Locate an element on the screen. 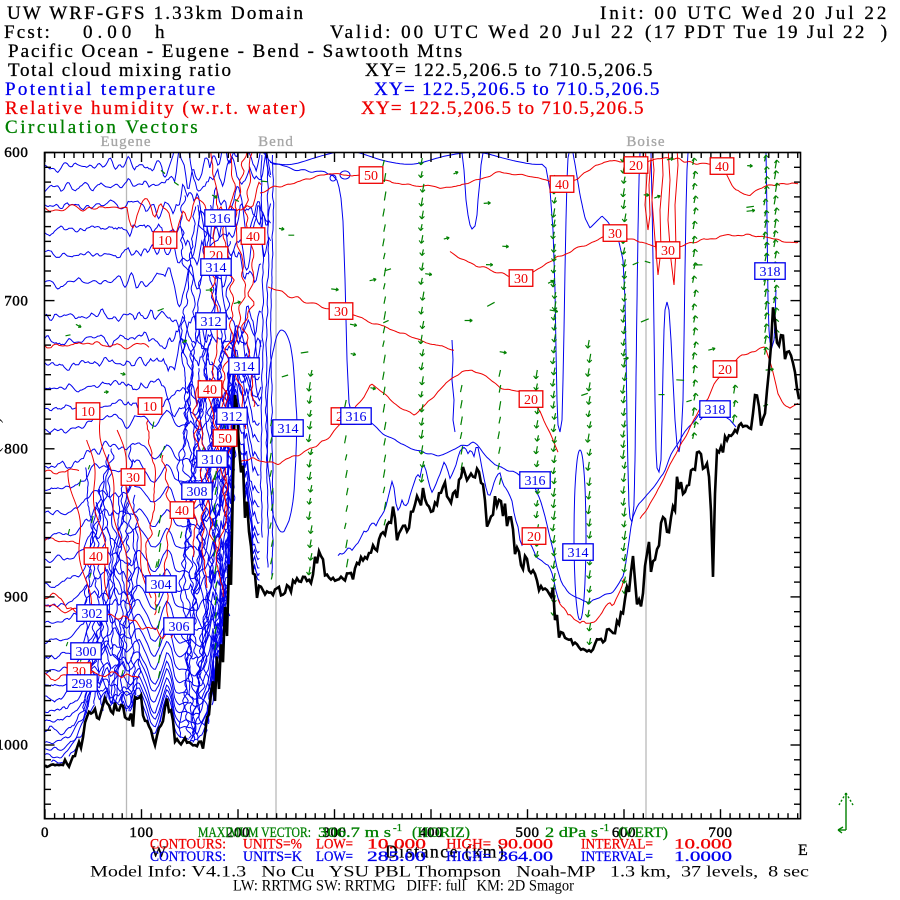  svg-text: 2 dPa s is located at coordinates (571, 833).